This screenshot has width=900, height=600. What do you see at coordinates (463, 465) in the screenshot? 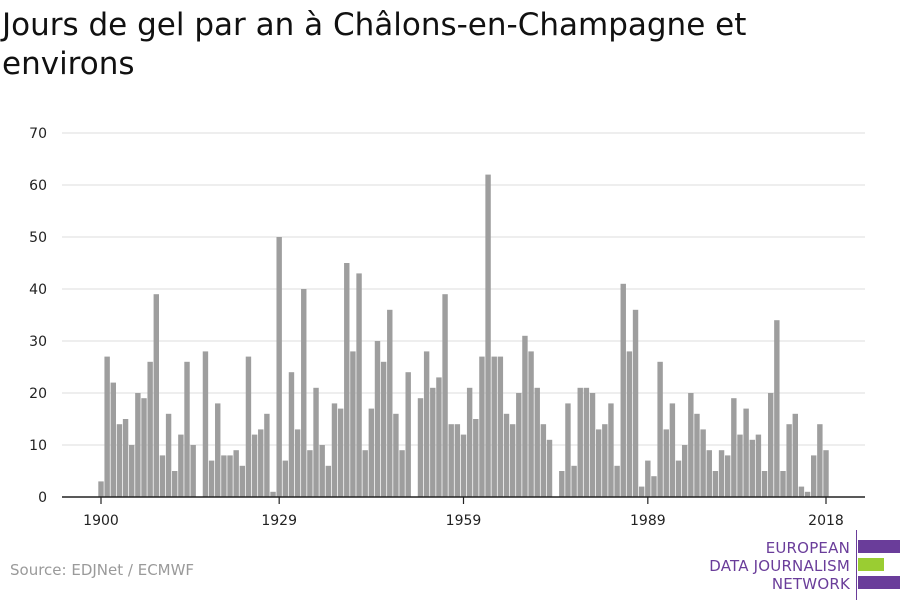
I see `bar-1959` at bounding box center [463, 465].